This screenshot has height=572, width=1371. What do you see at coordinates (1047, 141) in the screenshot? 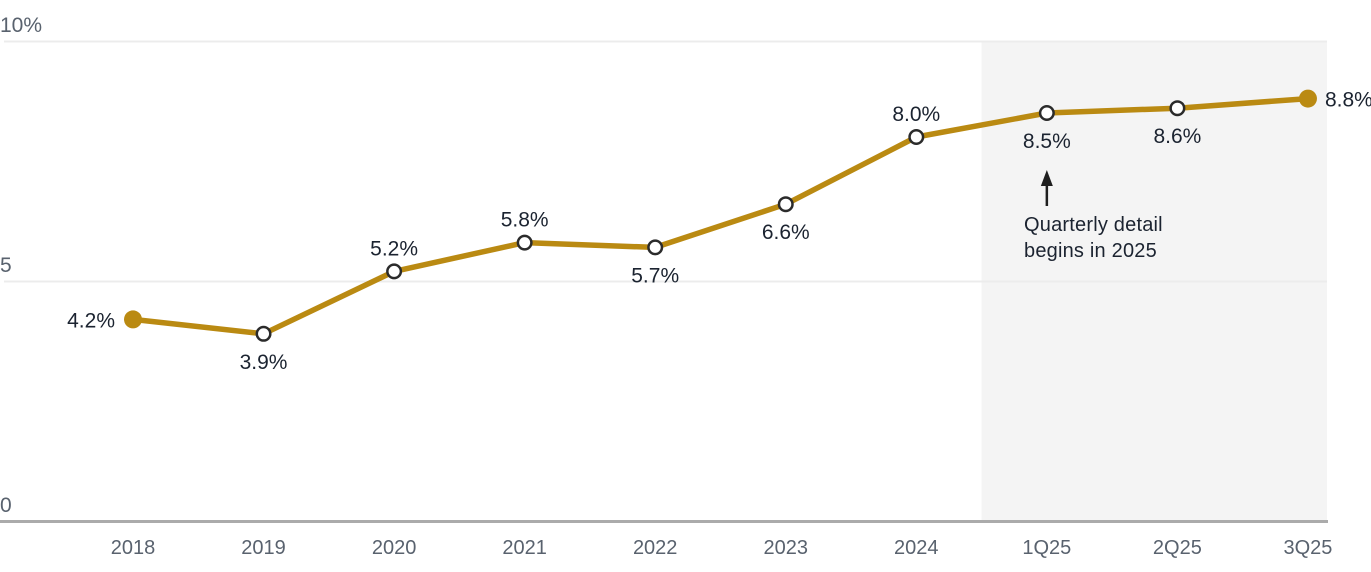
I see `data-point-label: 8.5%` at bounding box center [1047, 141].